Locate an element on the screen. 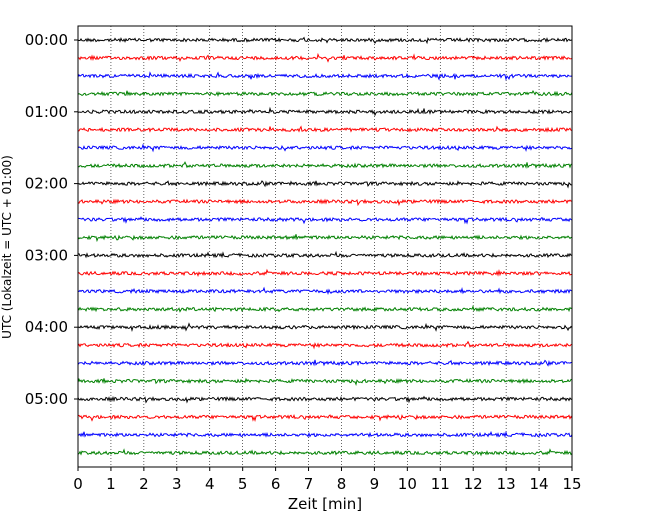 The width and height of the screenshot is (650, 520). x-axis-ticks: 0 1 2 3 4 5 6 7 8 9 10 11 12 13 14 15 is located at coordinates (327, 480).